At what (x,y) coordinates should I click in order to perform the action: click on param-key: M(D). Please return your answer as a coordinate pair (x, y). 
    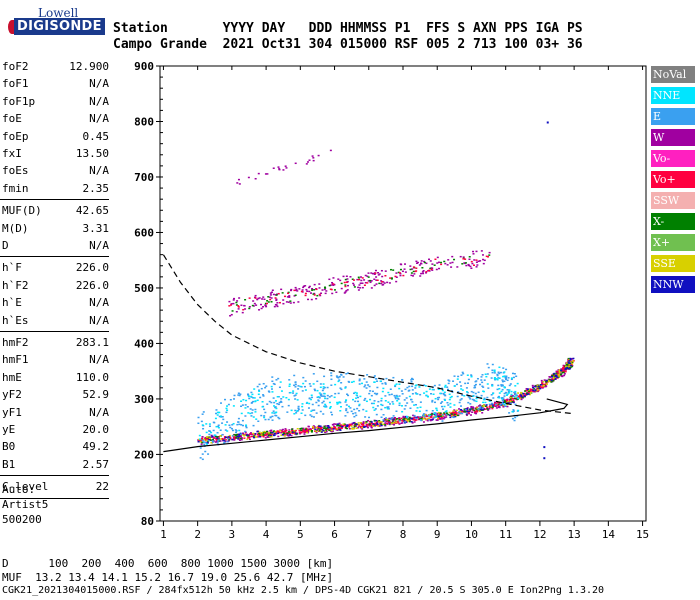
    Looking at the image, I should click on (15, 228).